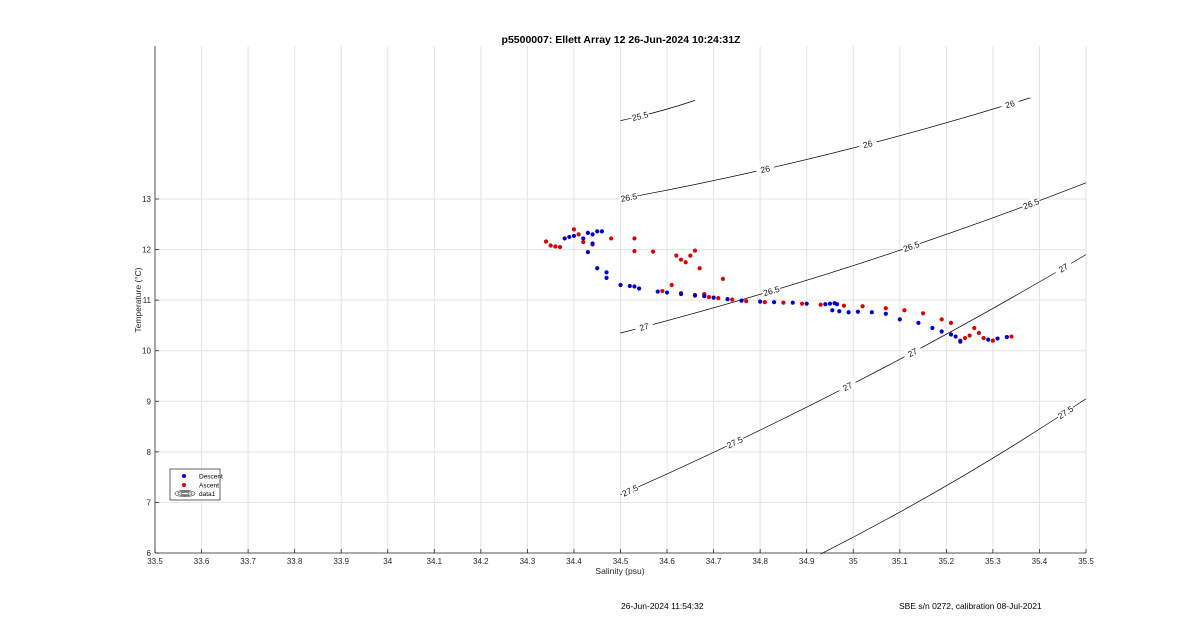 Image resolution: width=1200 pixels, height=622 pixels. I want to click on x-tick-label: 35, so click(853, 561).